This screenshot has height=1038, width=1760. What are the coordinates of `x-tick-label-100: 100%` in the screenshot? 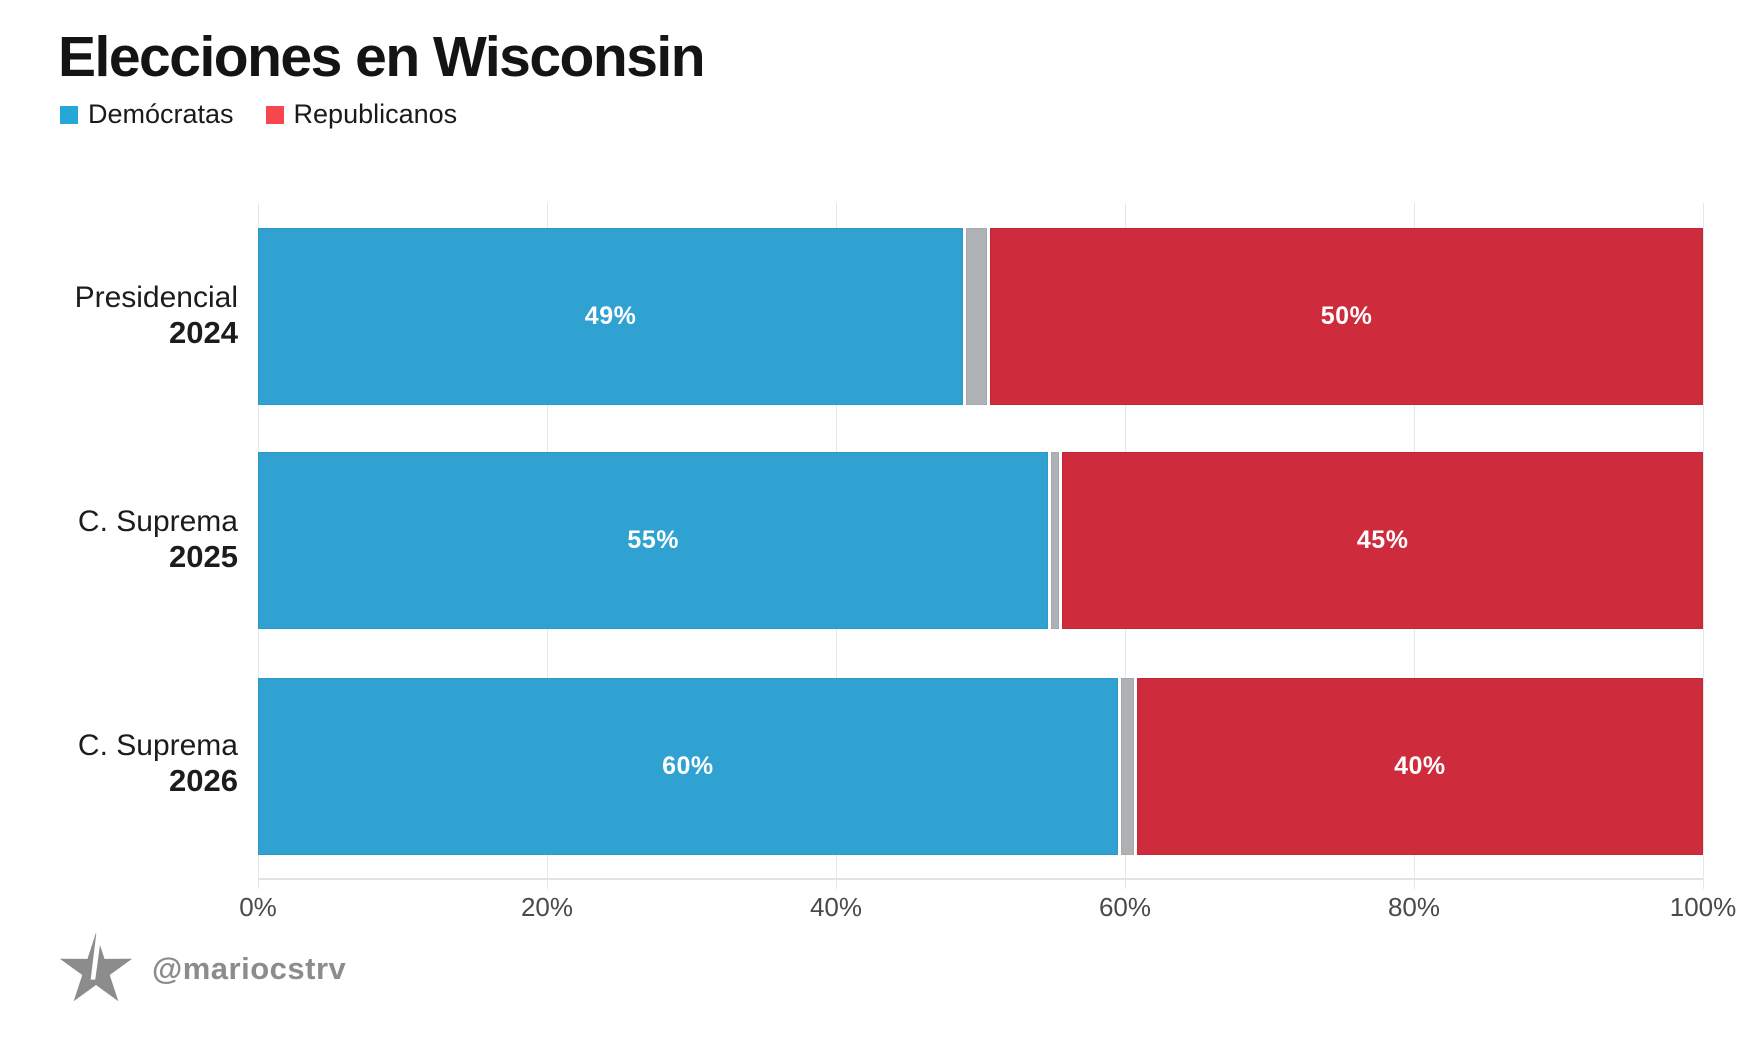 It's located at (1703, 907).